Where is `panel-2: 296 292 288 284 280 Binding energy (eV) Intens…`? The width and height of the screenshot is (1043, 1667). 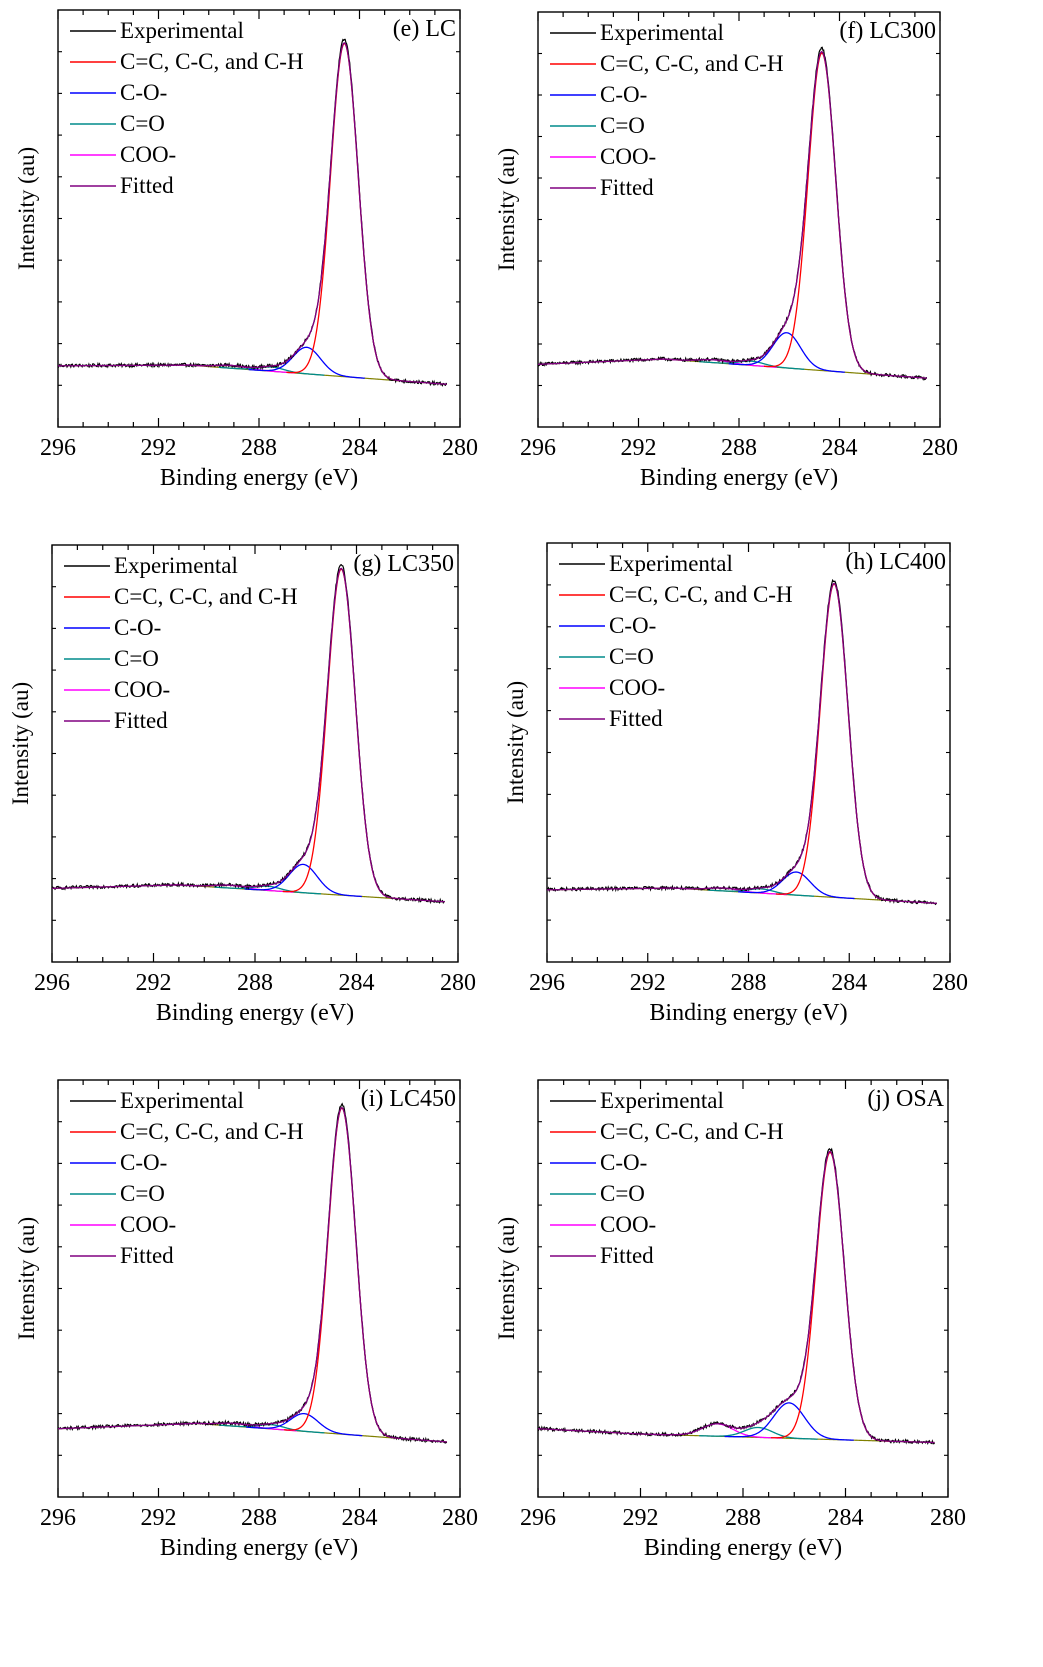
panel-2: 296 292 288 284 280 Binding energy (eV) Intens… is located at coordinates (726, 251).